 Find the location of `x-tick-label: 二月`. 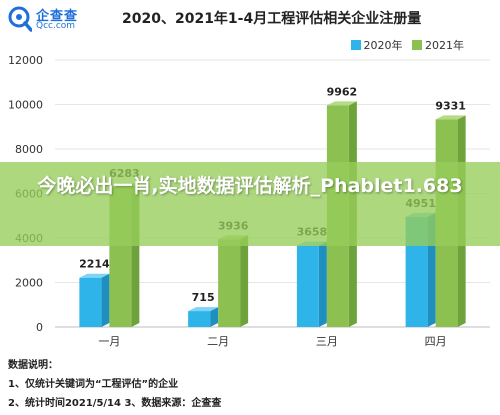

x-tick-label: 二月 is located at coordinates (218, 341).